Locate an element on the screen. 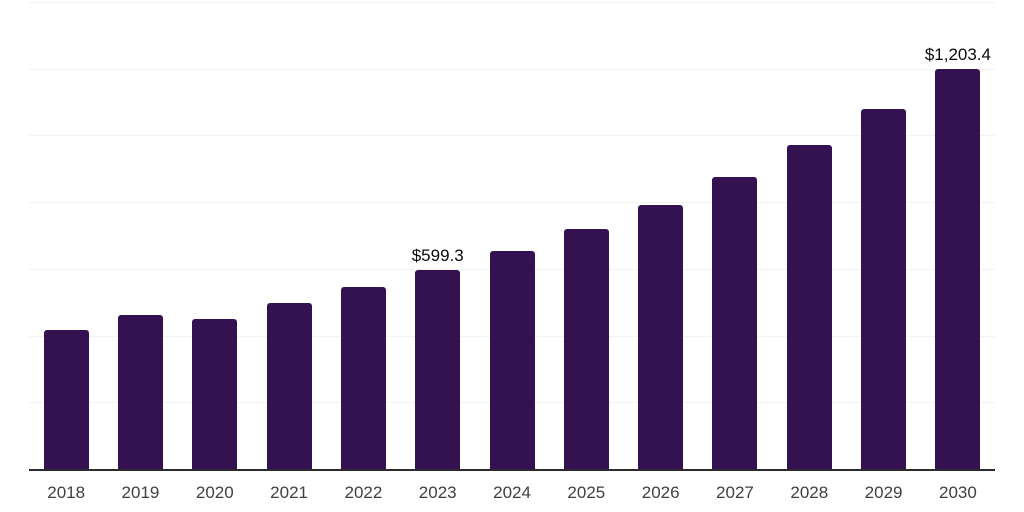 Image resolution: width=1024 pixels, height=512 pixels. bar-2024 is located at coordinates (512, 360).